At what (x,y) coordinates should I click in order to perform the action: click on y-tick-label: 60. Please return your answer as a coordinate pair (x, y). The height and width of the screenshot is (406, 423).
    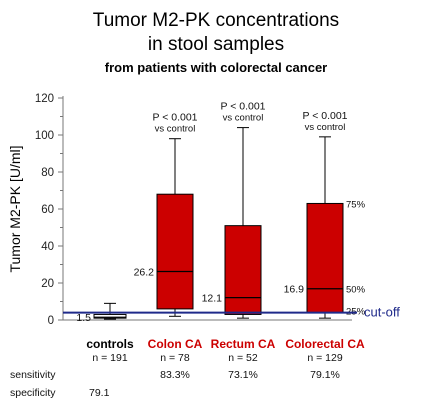
    Looking at the image, I should click on (47, 210).